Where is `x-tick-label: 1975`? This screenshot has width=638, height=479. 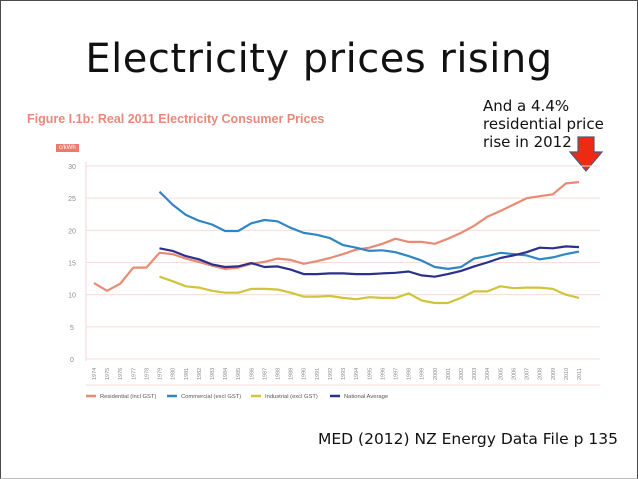 x-tick-label: 1975 is located at coordinates (108, 374).